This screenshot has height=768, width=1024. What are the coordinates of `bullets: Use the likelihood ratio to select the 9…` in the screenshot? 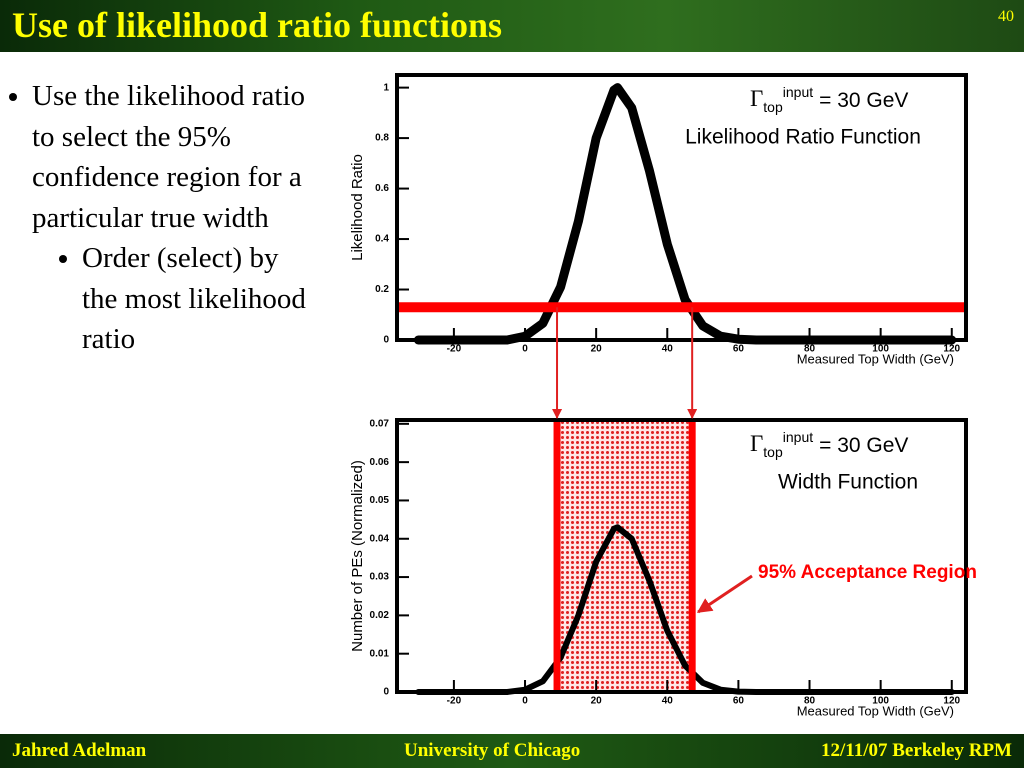 It's located at (165, 218).